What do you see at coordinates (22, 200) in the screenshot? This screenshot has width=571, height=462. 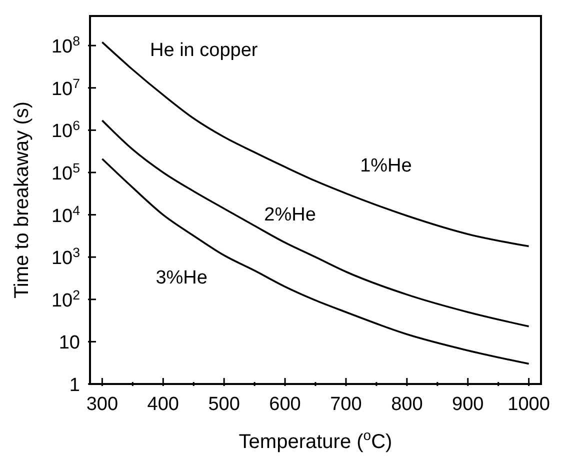 I see `y-axis-title: Time to breakaway (s)` at bounding box center [22, 200].